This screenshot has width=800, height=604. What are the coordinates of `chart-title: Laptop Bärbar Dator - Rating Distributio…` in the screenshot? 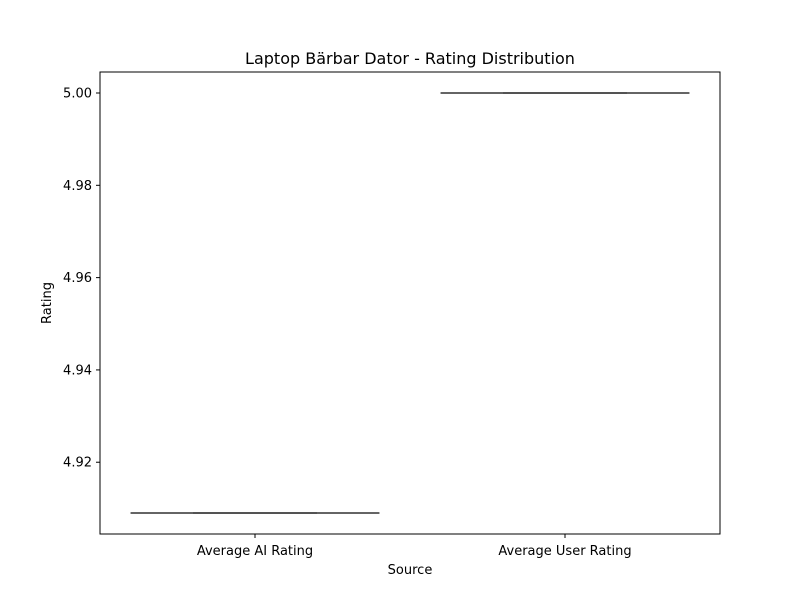 It's located at (410, 58).